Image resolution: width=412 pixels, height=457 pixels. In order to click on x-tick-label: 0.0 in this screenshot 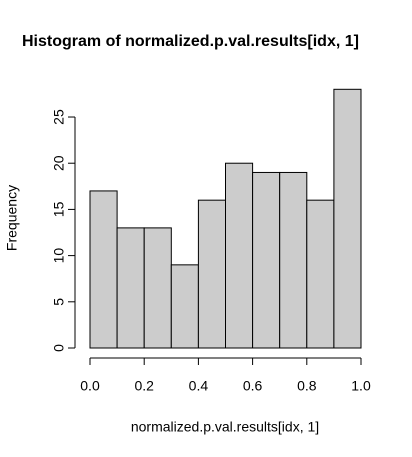, I will do `click(90, 386)`.